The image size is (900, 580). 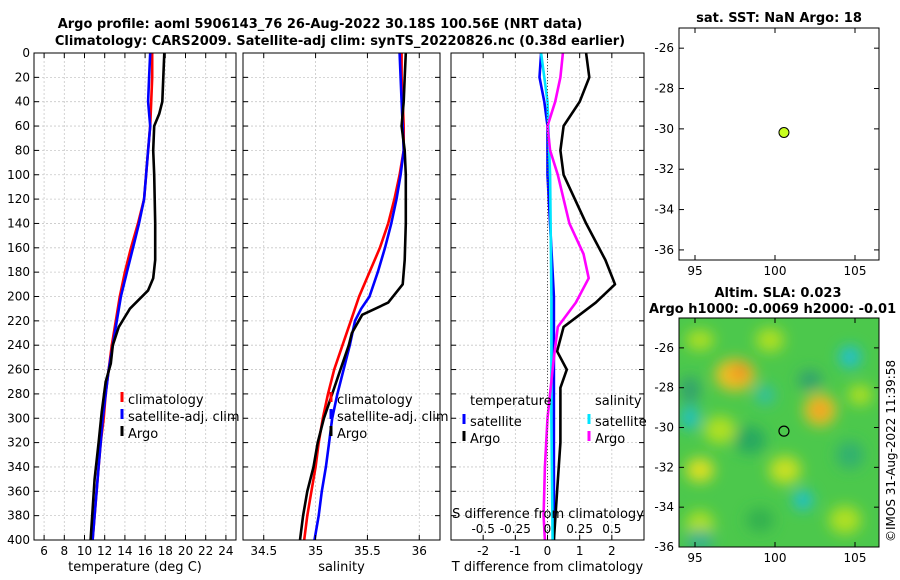 What do you see at coordinates (775, 271) in the screenshot?
I see `x-tick-label: 100` at bounding box center [775, 271].